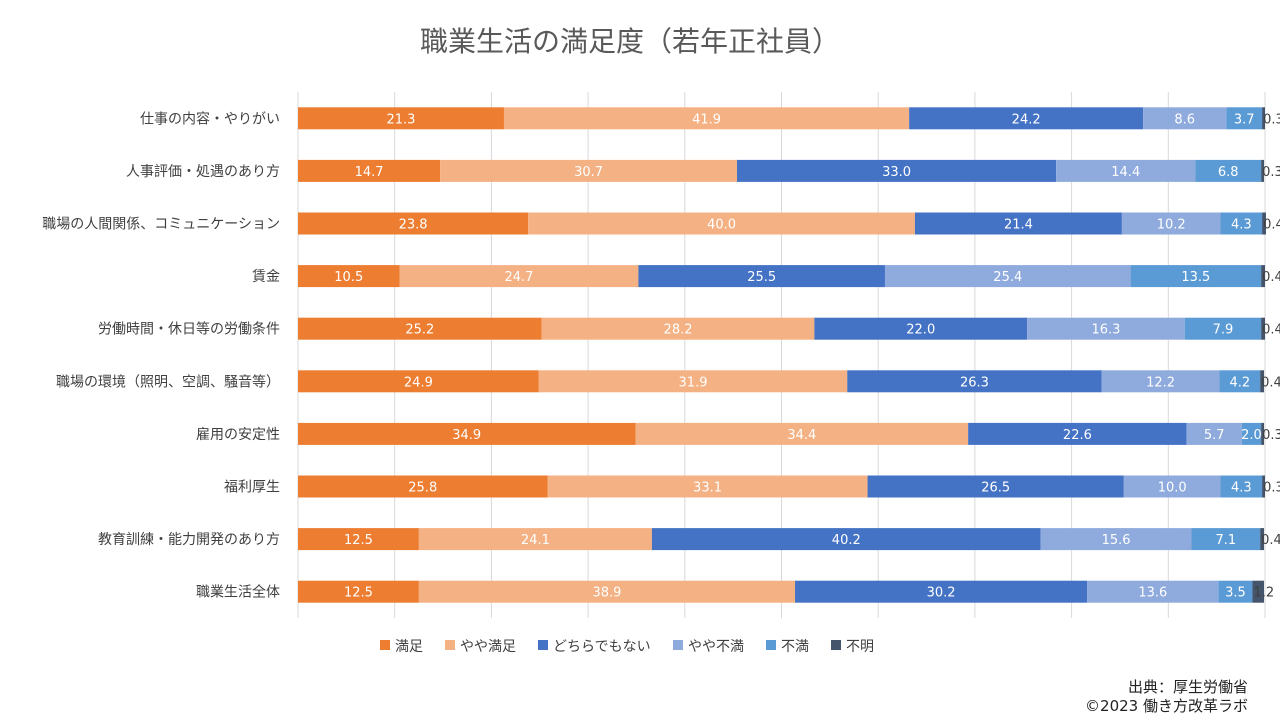  I want to click on legend-label: やや満足, so click(488, 647).